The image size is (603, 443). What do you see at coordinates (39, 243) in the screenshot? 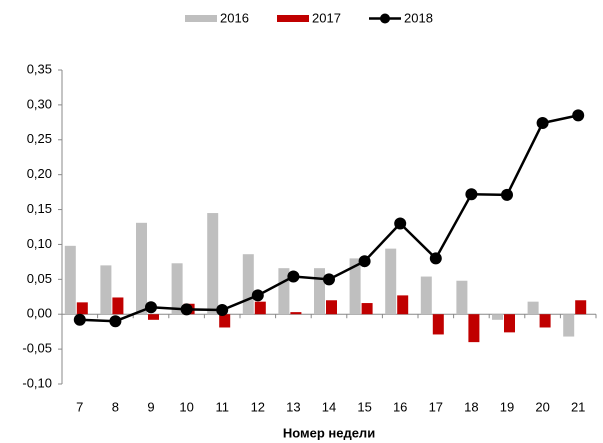
I see `y-tick-label: 0,10` at bounding box center [39, 243].